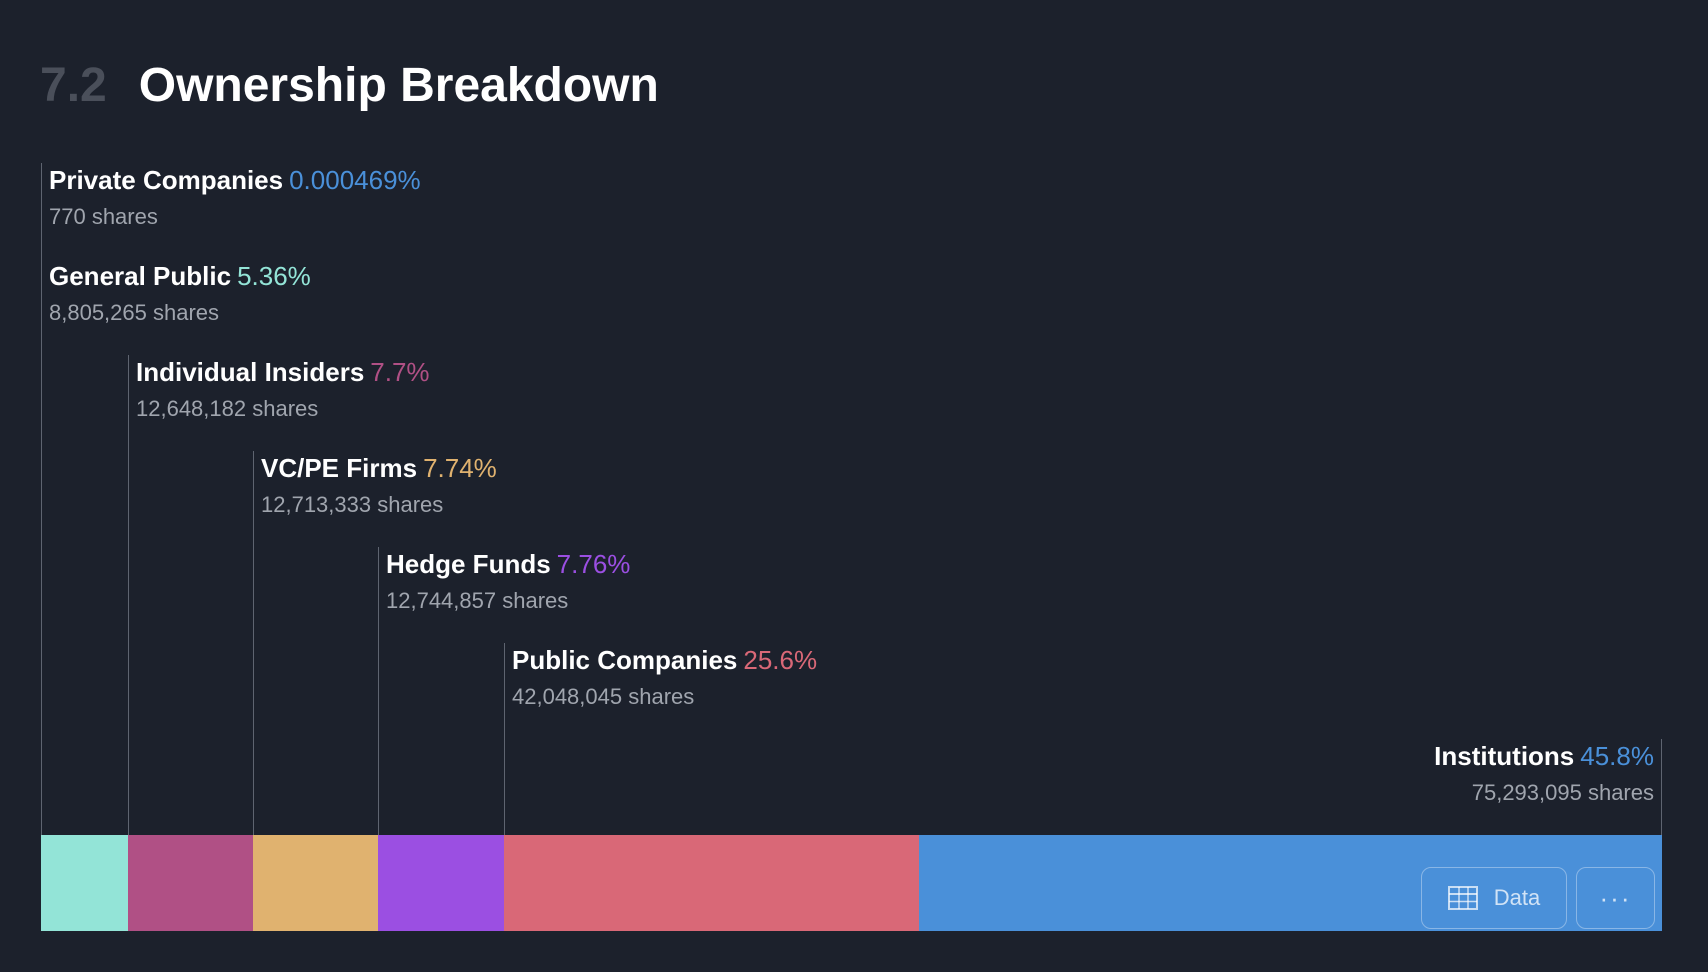  What do you see at coordinates (1504, 756) in the screenshot?
I see `series-name: Institutions` at bounding box center [1504, 756].